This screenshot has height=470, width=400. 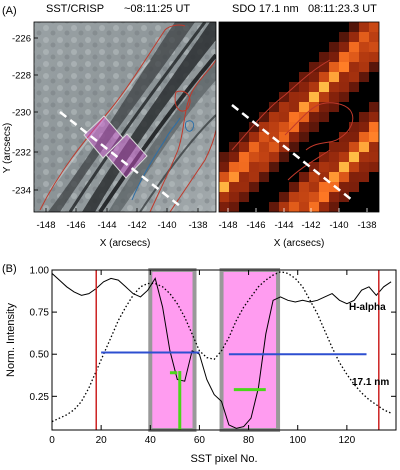 I want to click on ytick-label: 0.50, so click(x=40, y=355).